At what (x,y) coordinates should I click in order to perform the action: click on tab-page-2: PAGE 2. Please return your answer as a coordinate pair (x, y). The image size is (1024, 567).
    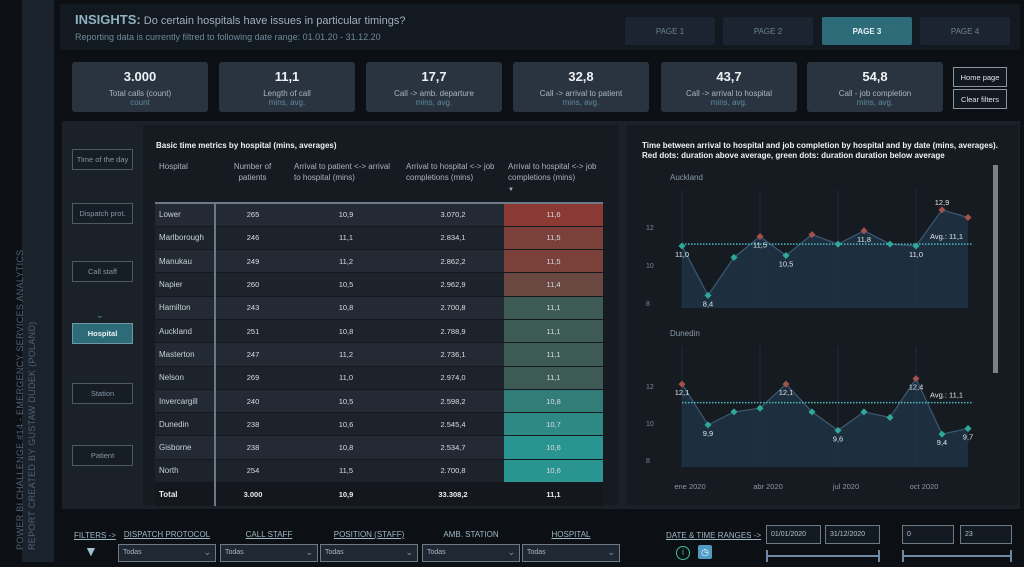
    Looking at the image, I should click on (768, 31).